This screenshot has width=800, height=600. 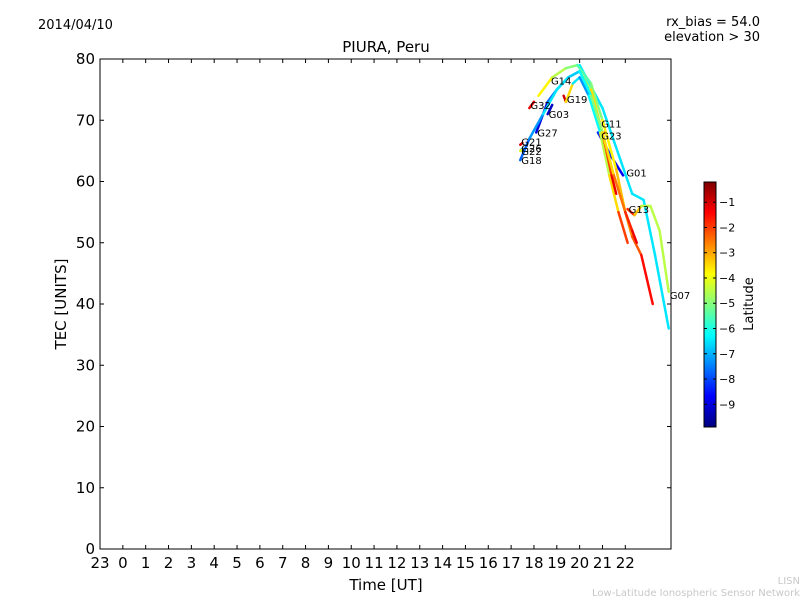 What do you see at coordinates (611, 137) in the screenshot?
I see `satellite-label-g23: G23` at bounding box center [611, 137].